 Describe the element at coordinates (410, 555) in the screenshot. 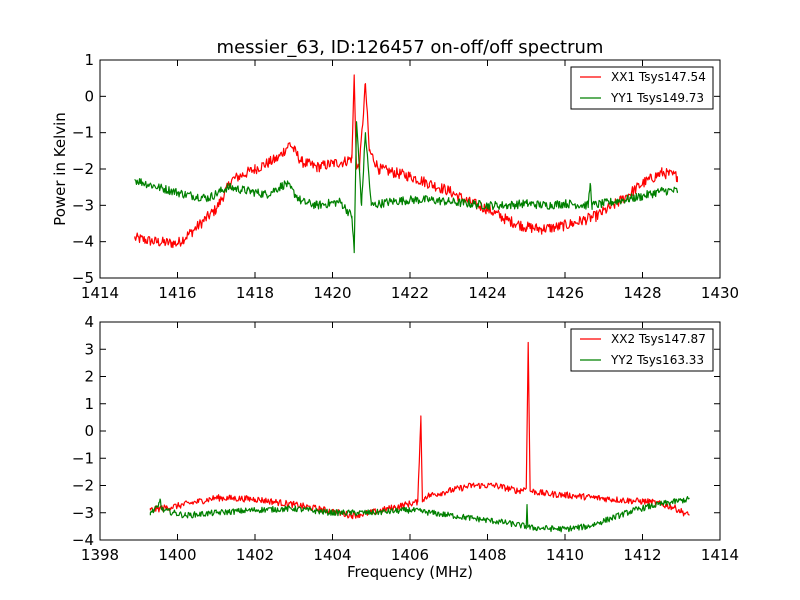

I see `x-tick-label: 1406` at that location.